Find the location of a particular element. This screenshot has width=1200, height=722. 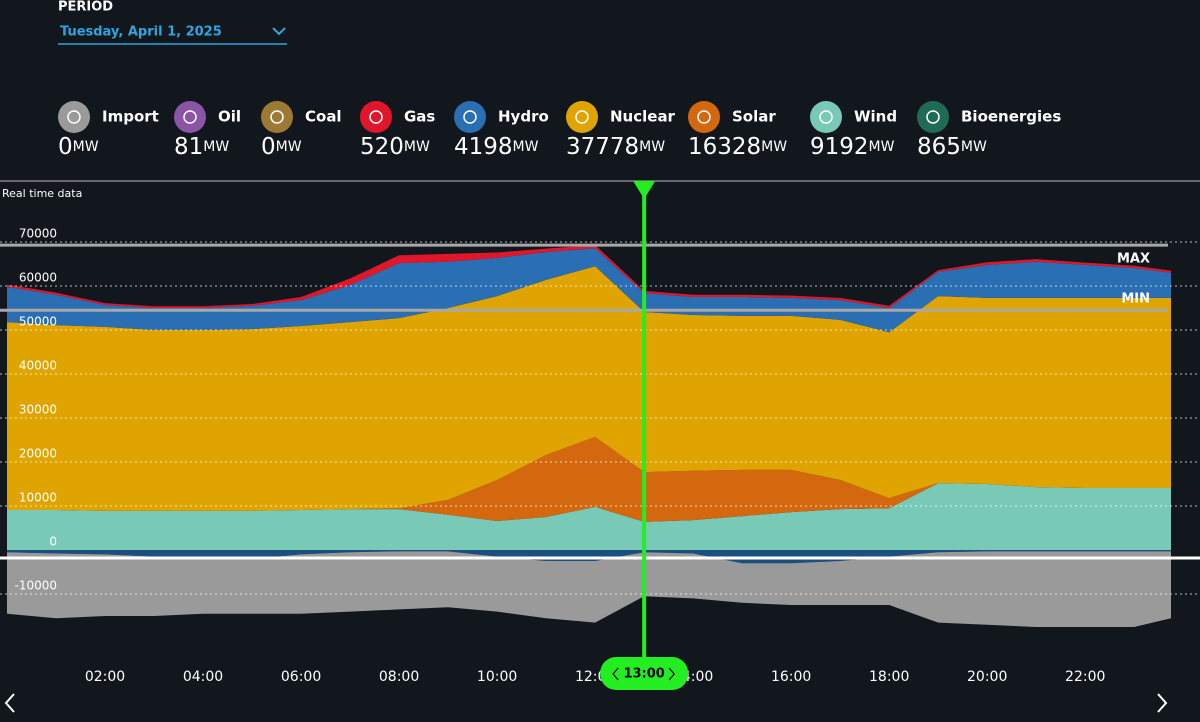

value: 16328 is located at coordinates (724, 147).